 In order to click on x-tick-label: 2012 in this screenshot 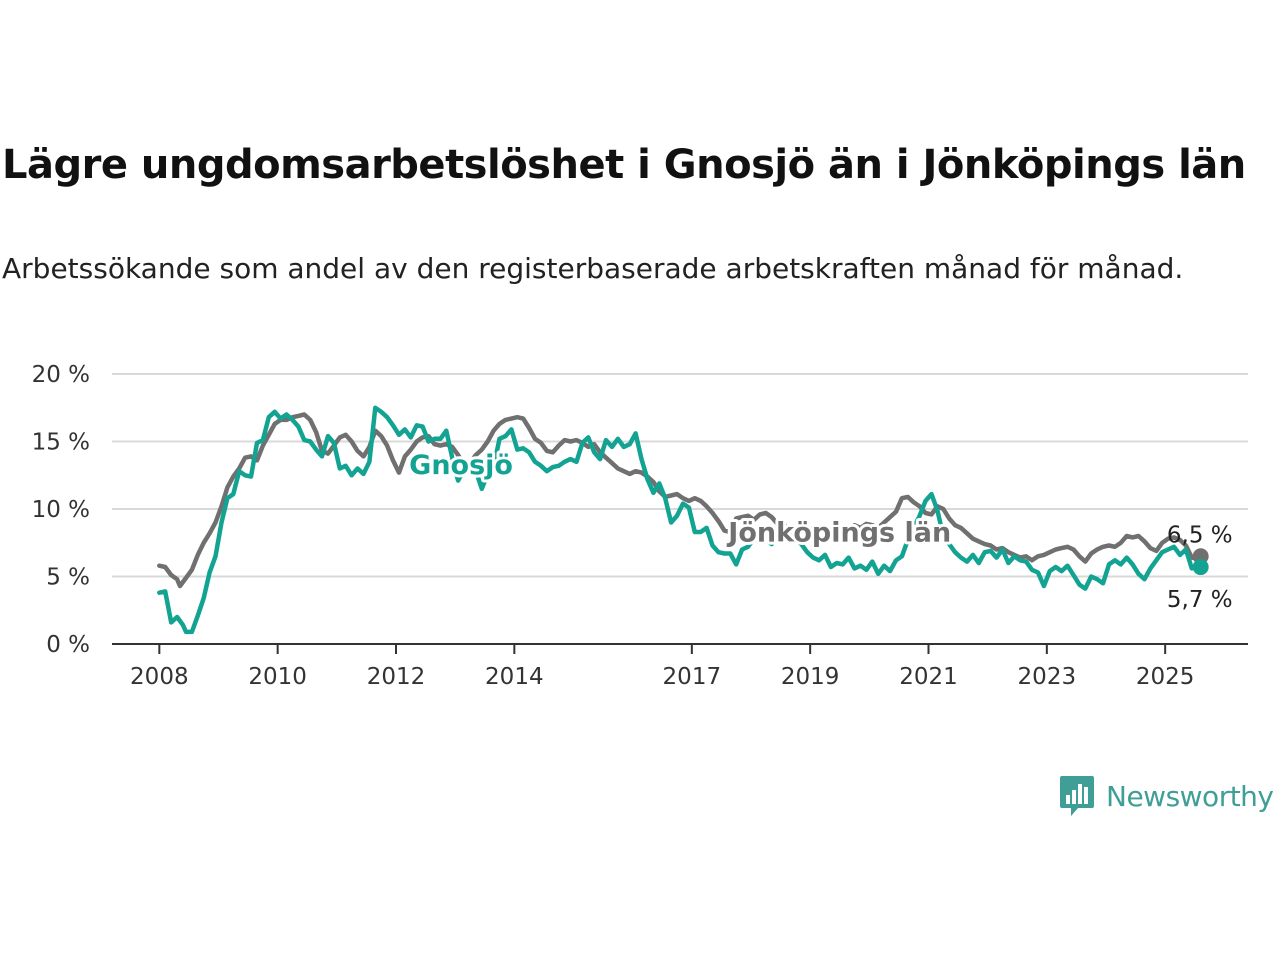, I will do `click(396, 677)`.